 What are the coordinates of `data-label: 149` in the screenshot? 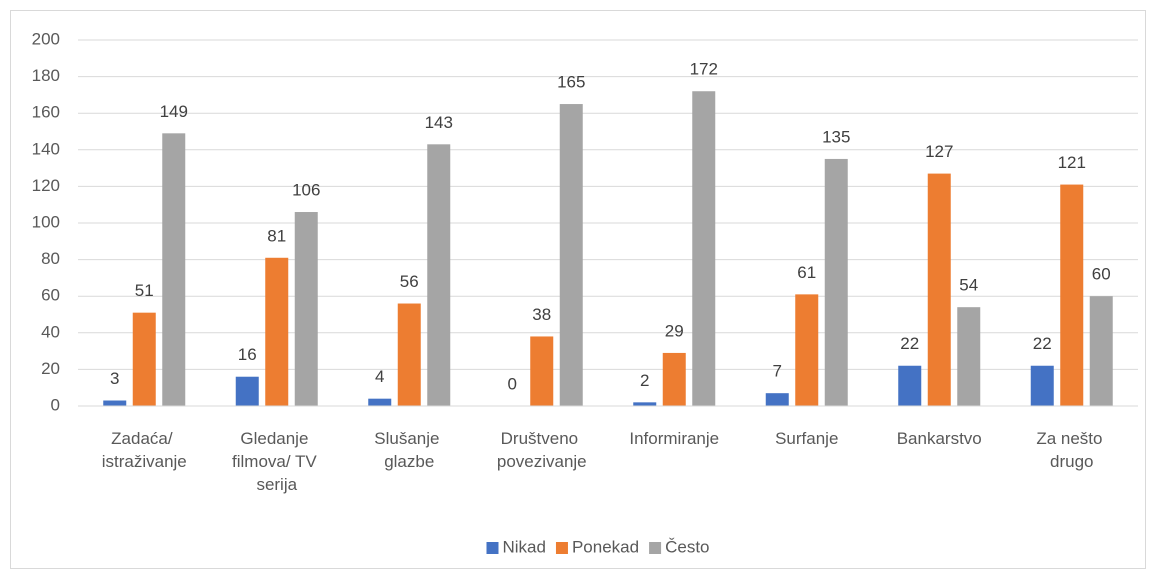 It's located at (174, 111).